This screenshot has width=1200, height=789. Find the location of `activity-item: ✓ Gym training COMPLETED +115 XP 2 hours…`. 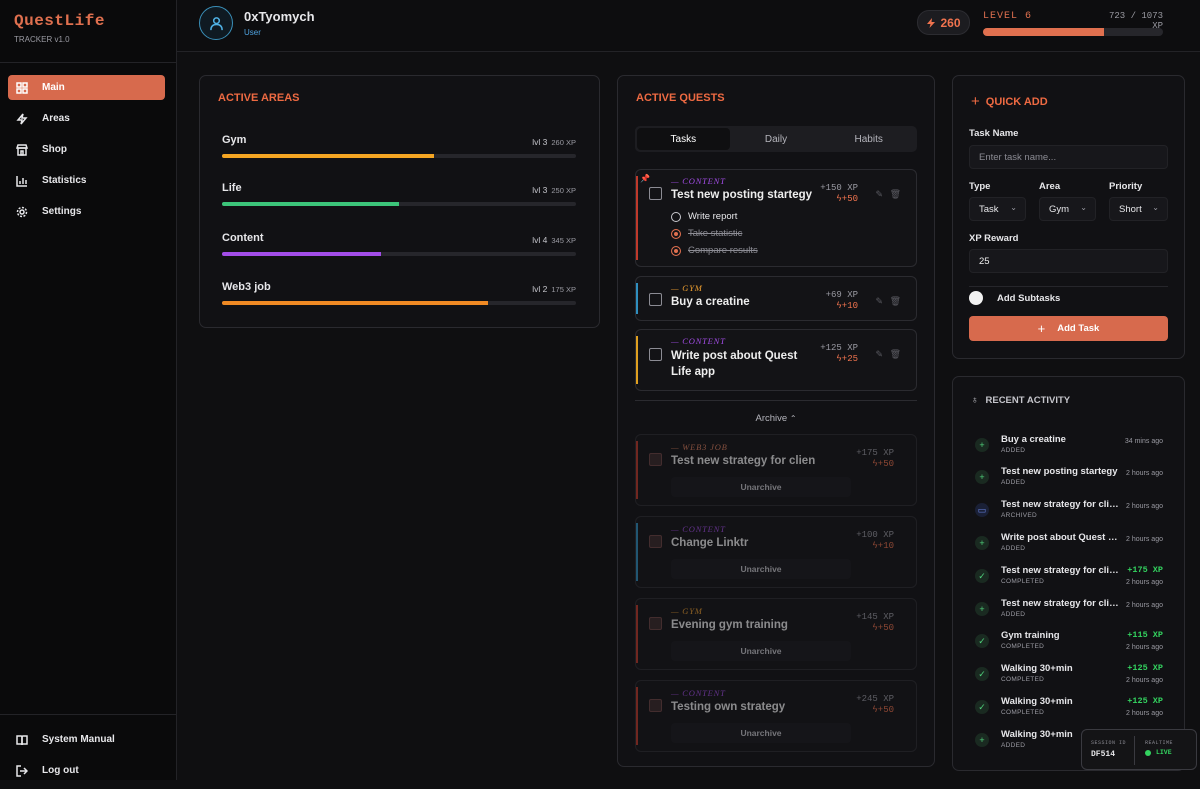

activity-item: ✓ Gym training COMPLETED +115 XP 2 hours… is located at coordinates (1069, 645).